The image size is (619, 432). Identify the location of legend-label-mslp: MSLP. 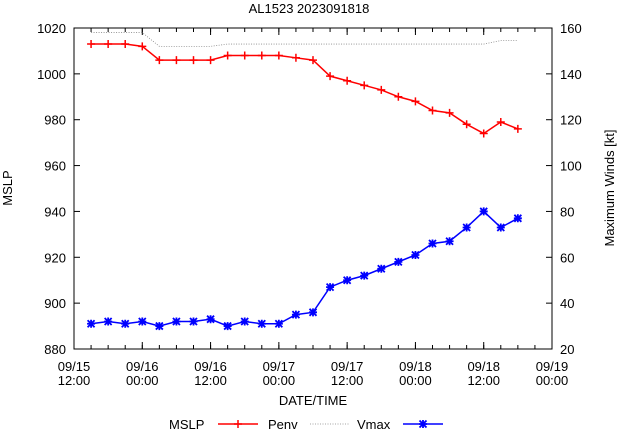
(186, 424).